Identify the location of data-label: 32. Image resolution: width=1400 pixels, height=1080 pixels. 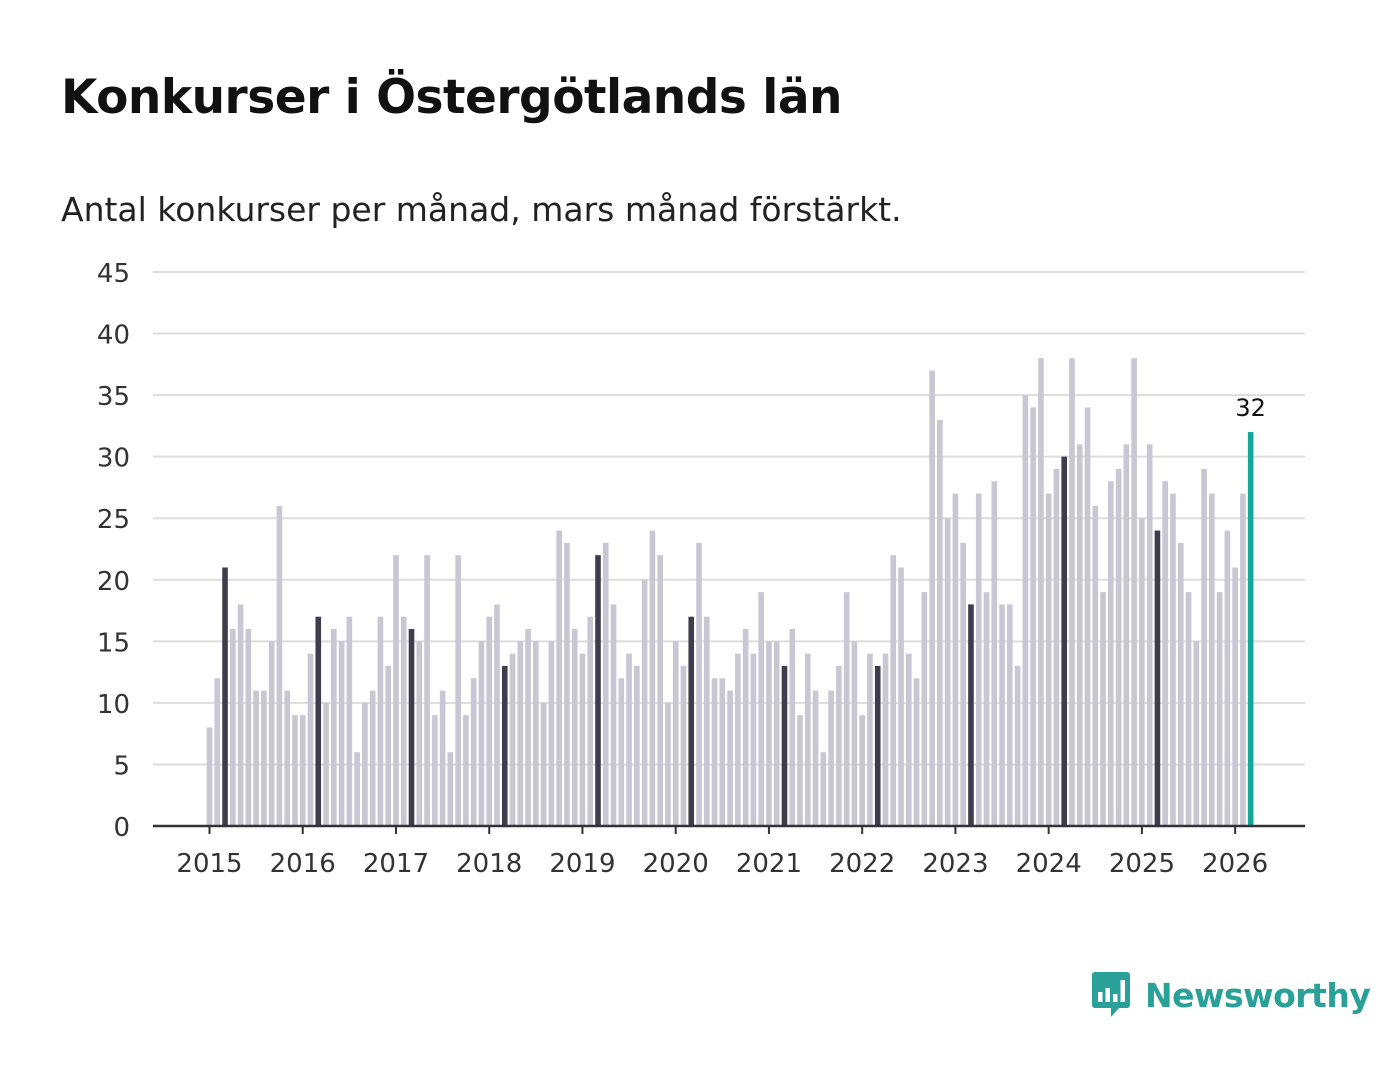
(1250, 408).